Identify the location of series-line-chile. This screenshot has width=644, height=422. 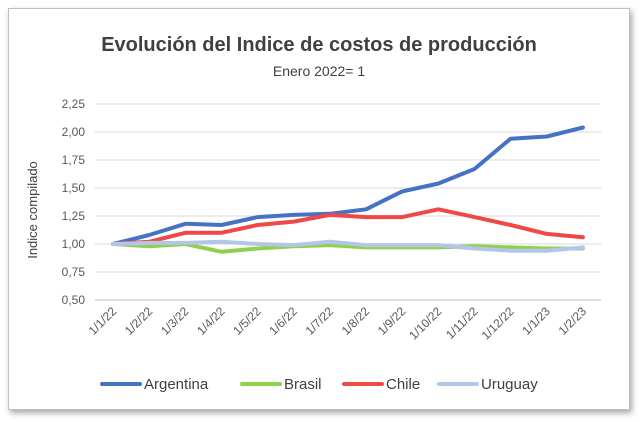
(348, 226).